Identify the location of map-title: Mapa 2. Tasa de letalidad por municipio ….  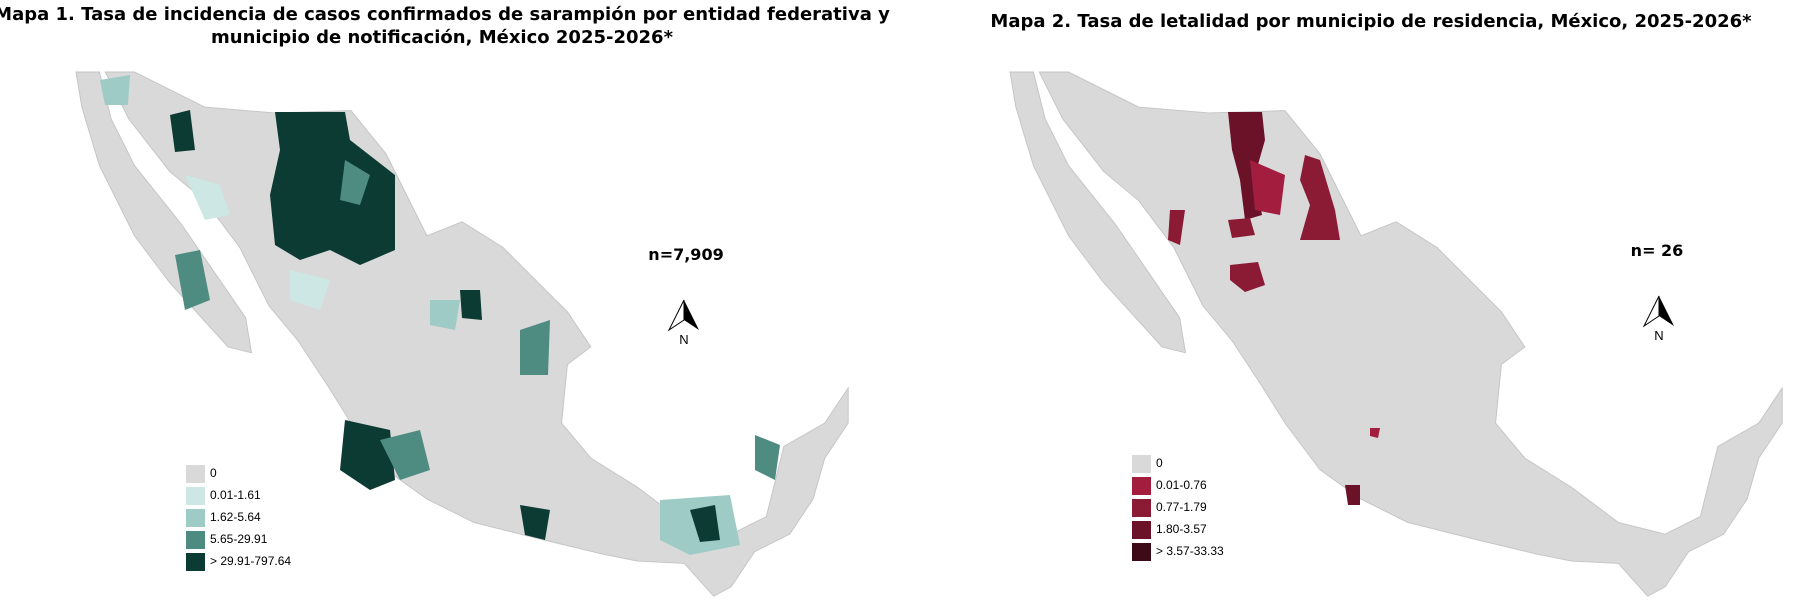
(1371, 21).